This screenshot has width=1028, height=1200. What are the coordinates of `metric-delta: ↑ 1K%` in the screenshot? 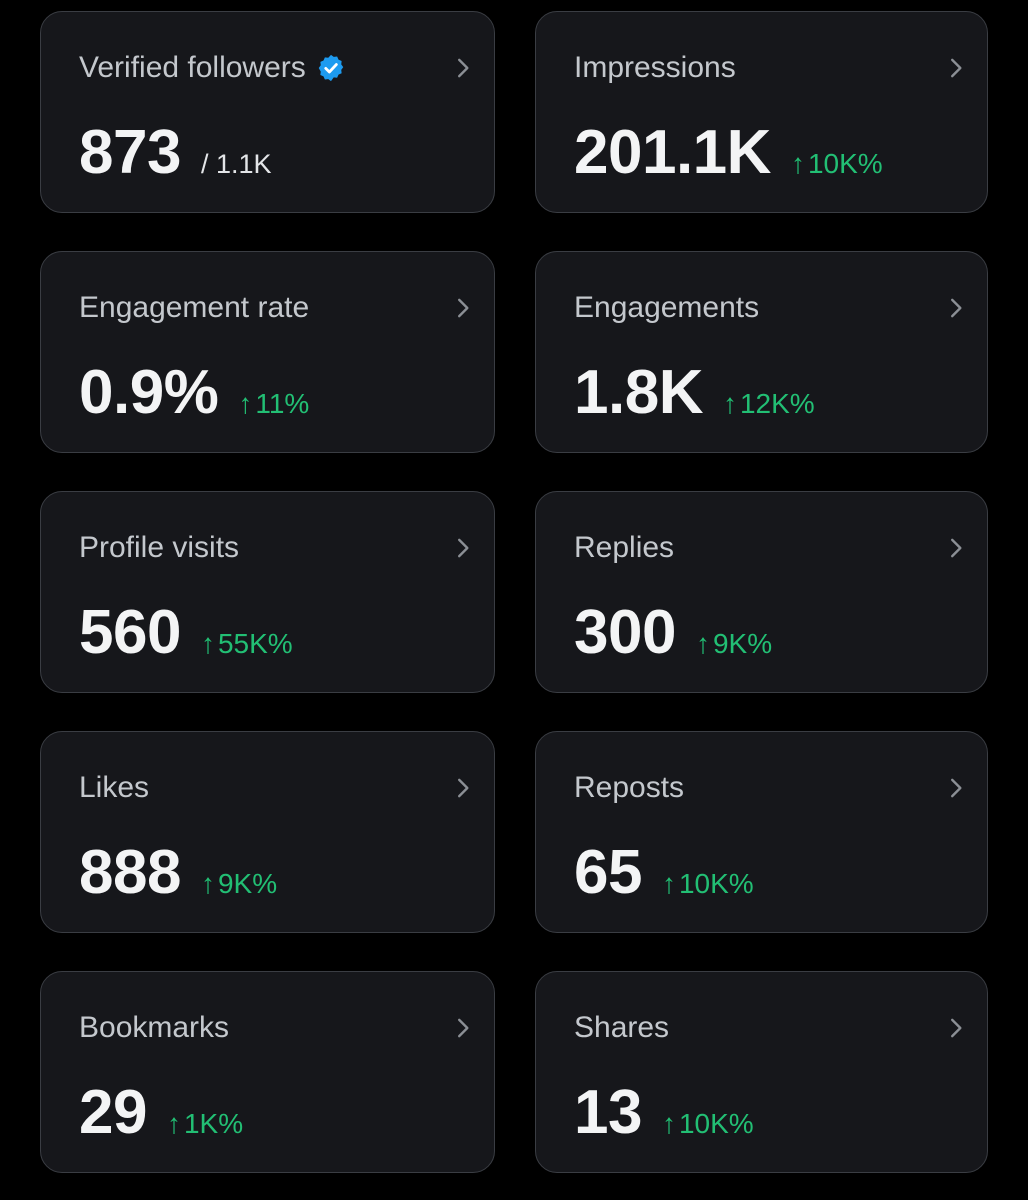 It's located at (205, 1124).